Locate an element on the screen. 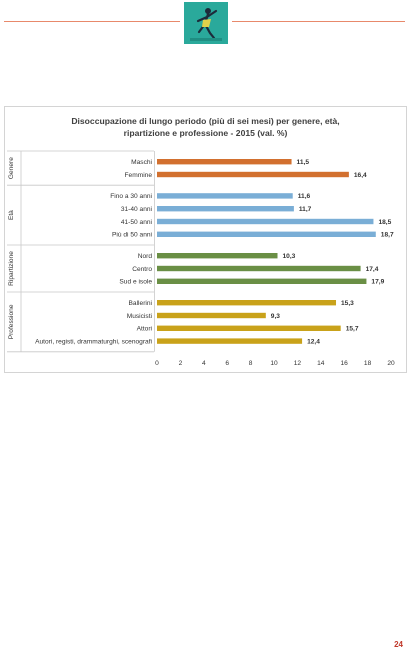 The image size is (409, 654). value-label: 12,4 is located at coordinates (313, 341).